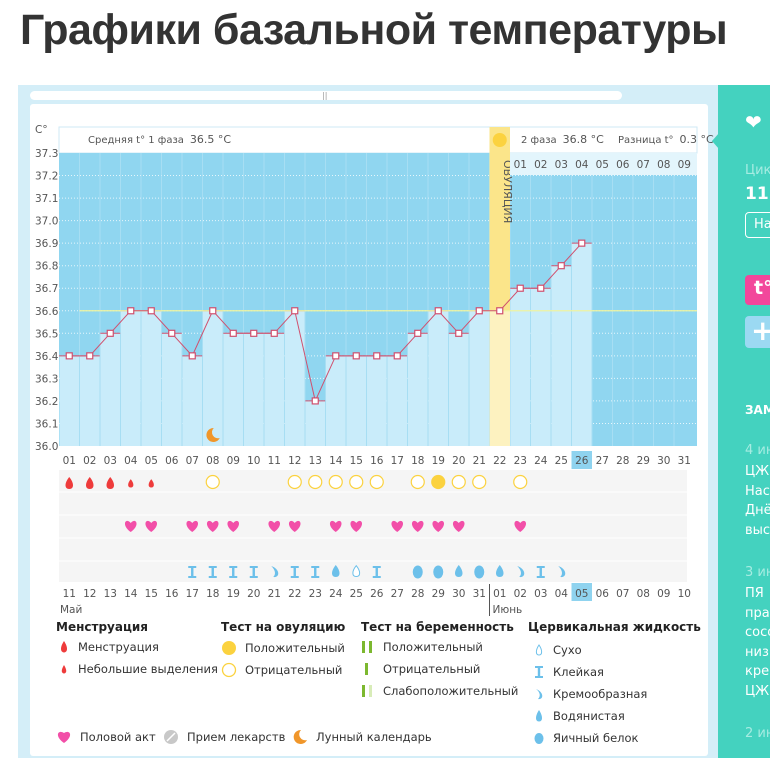  I want to click on cycle-day-label: 10, so click(253, 461).